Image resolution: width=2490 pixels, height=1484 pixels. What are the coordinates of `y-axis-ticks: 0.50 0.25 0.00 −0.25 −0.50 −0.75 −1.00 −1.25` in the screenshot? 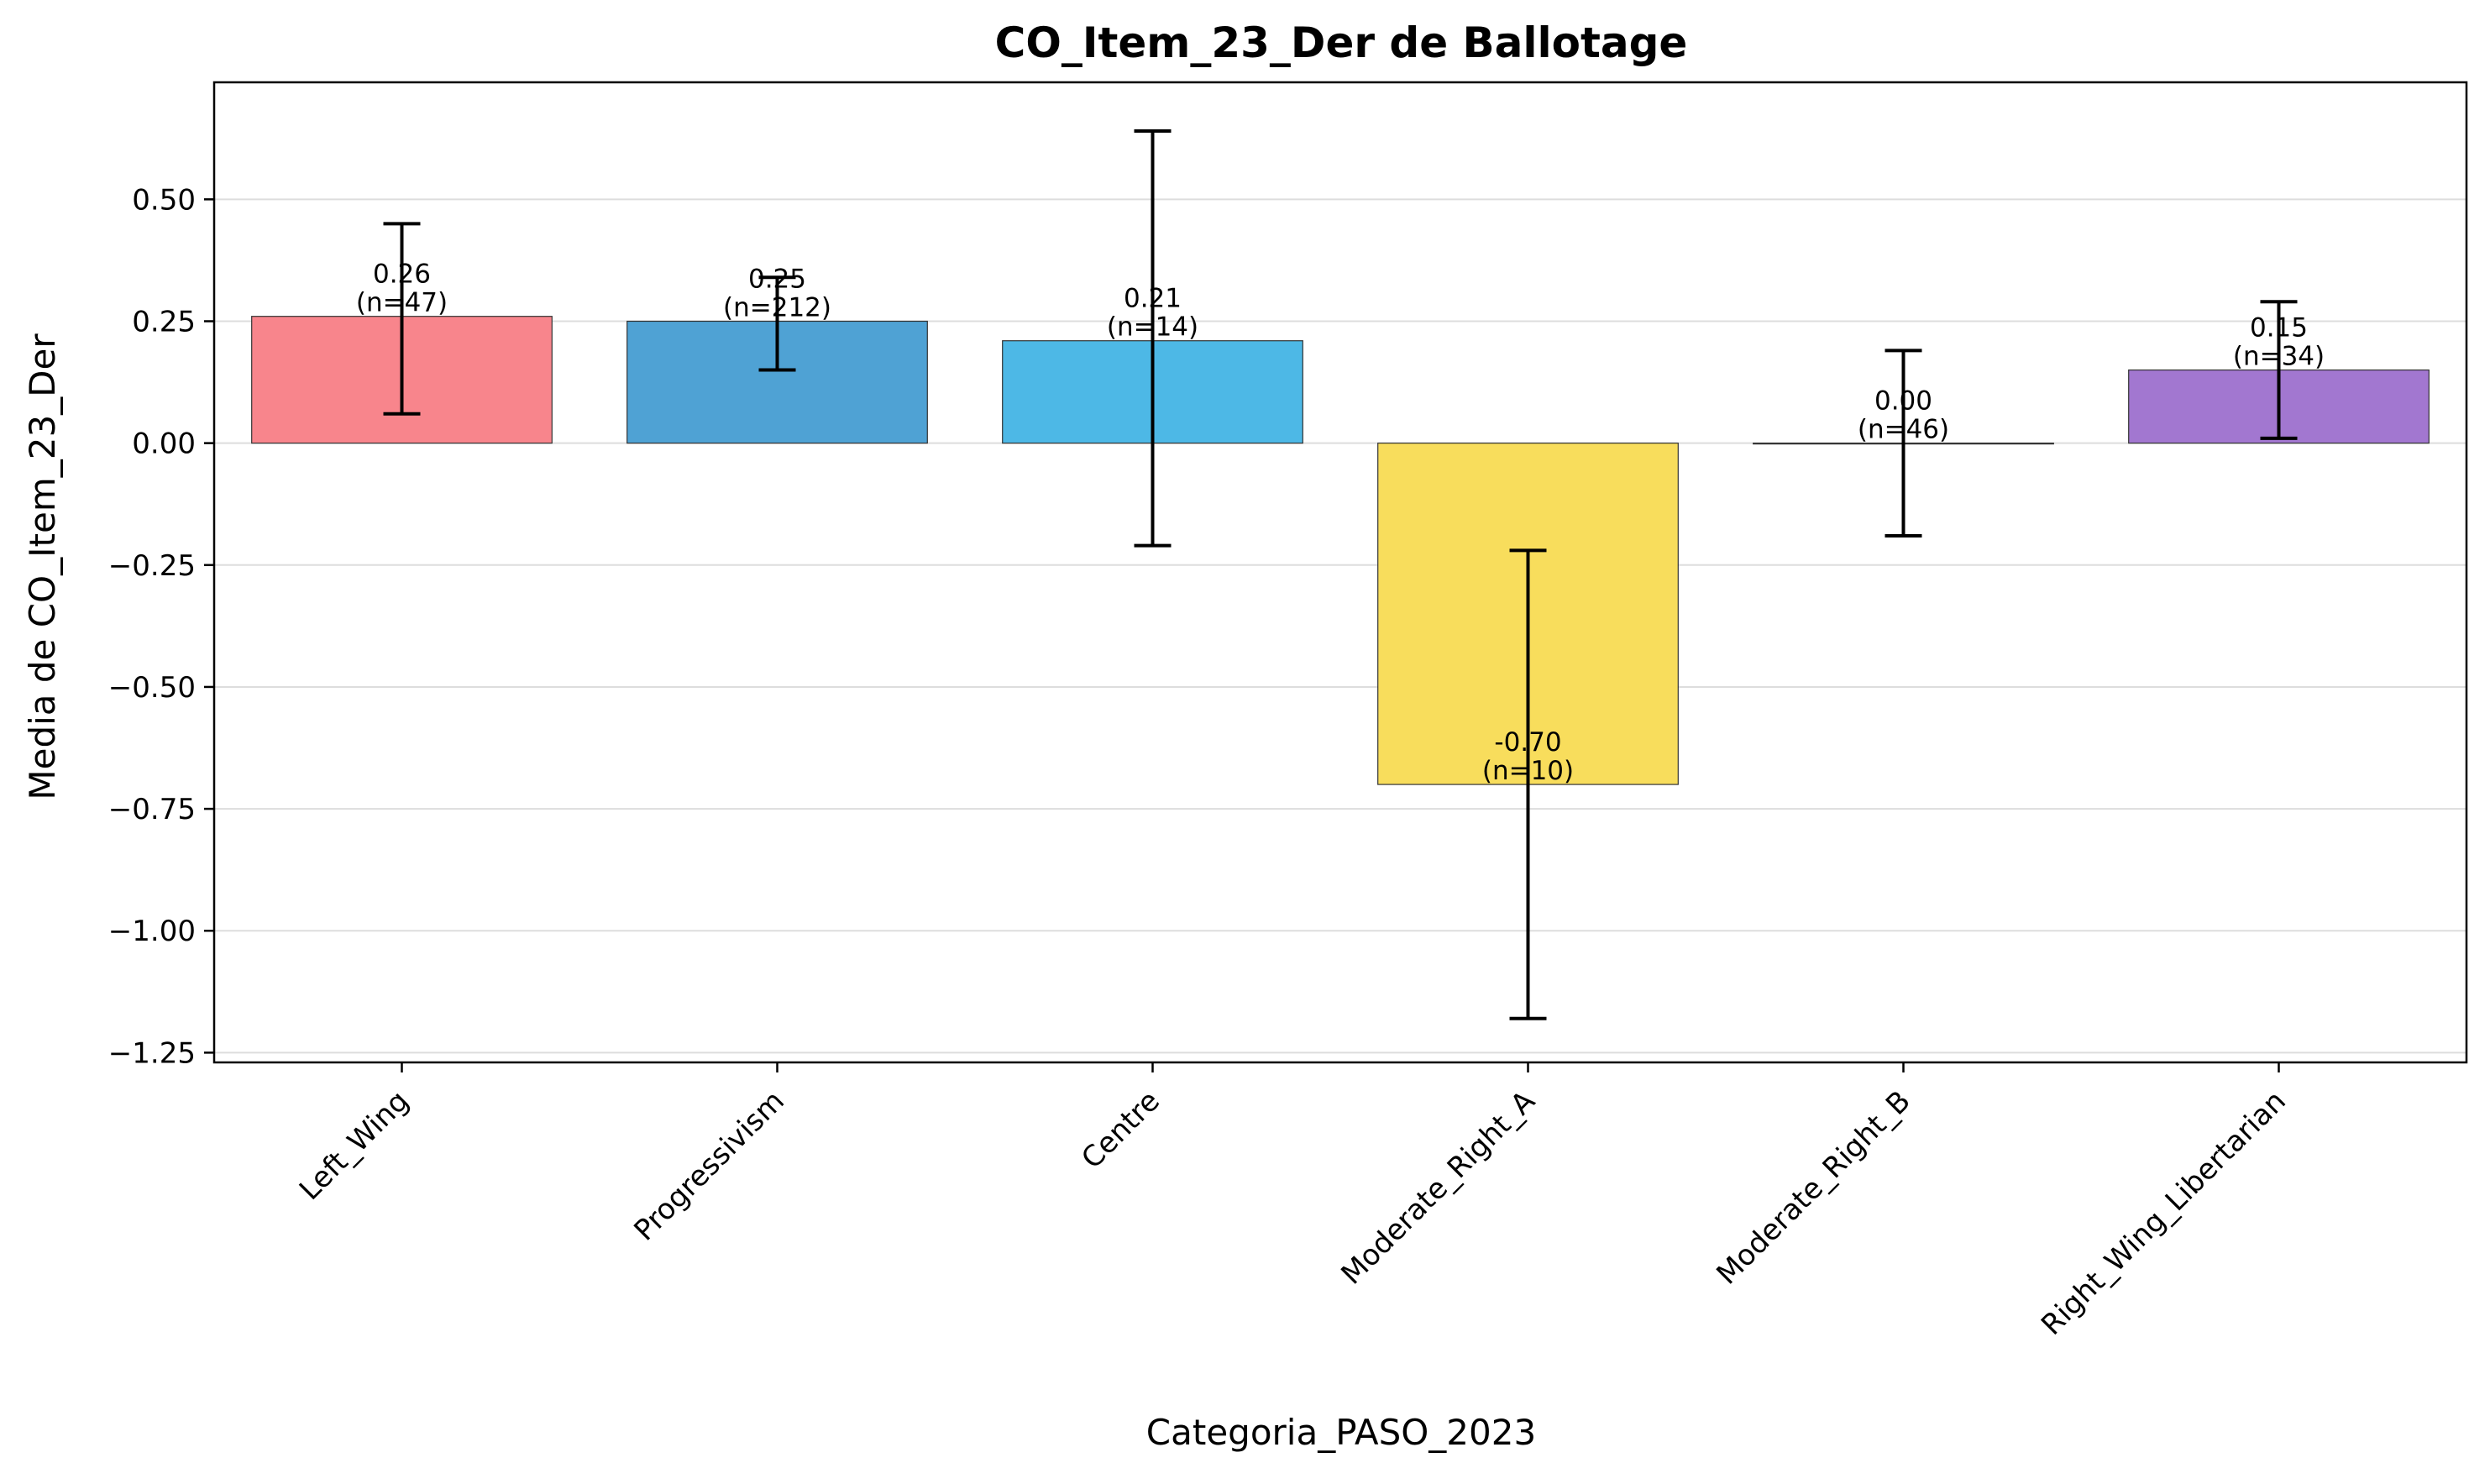 It's located at (161, 627).